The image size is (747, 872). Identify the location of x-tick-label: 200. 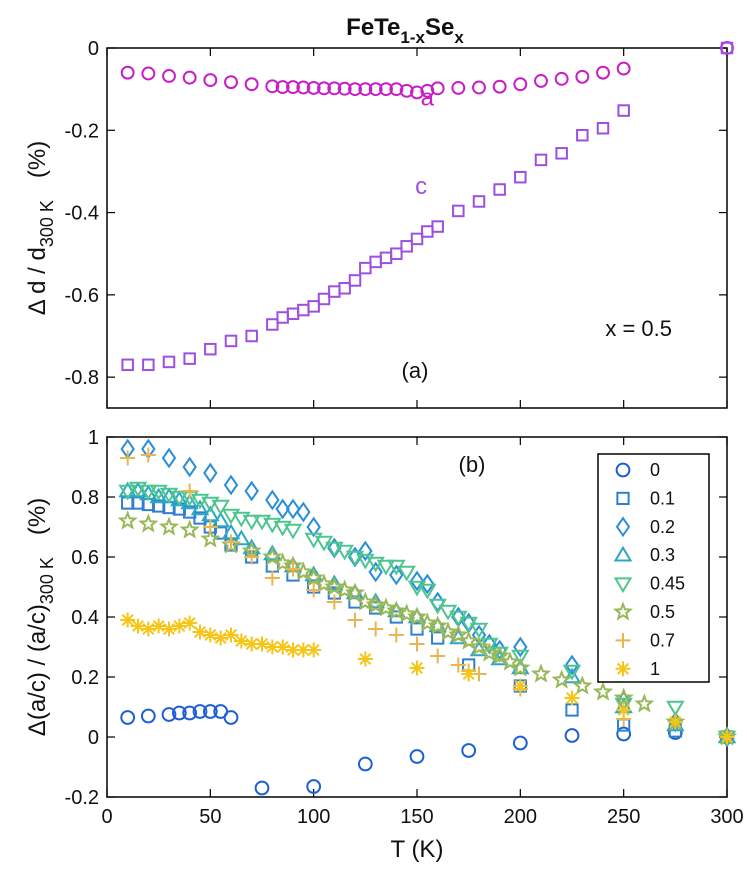
(520, 817).